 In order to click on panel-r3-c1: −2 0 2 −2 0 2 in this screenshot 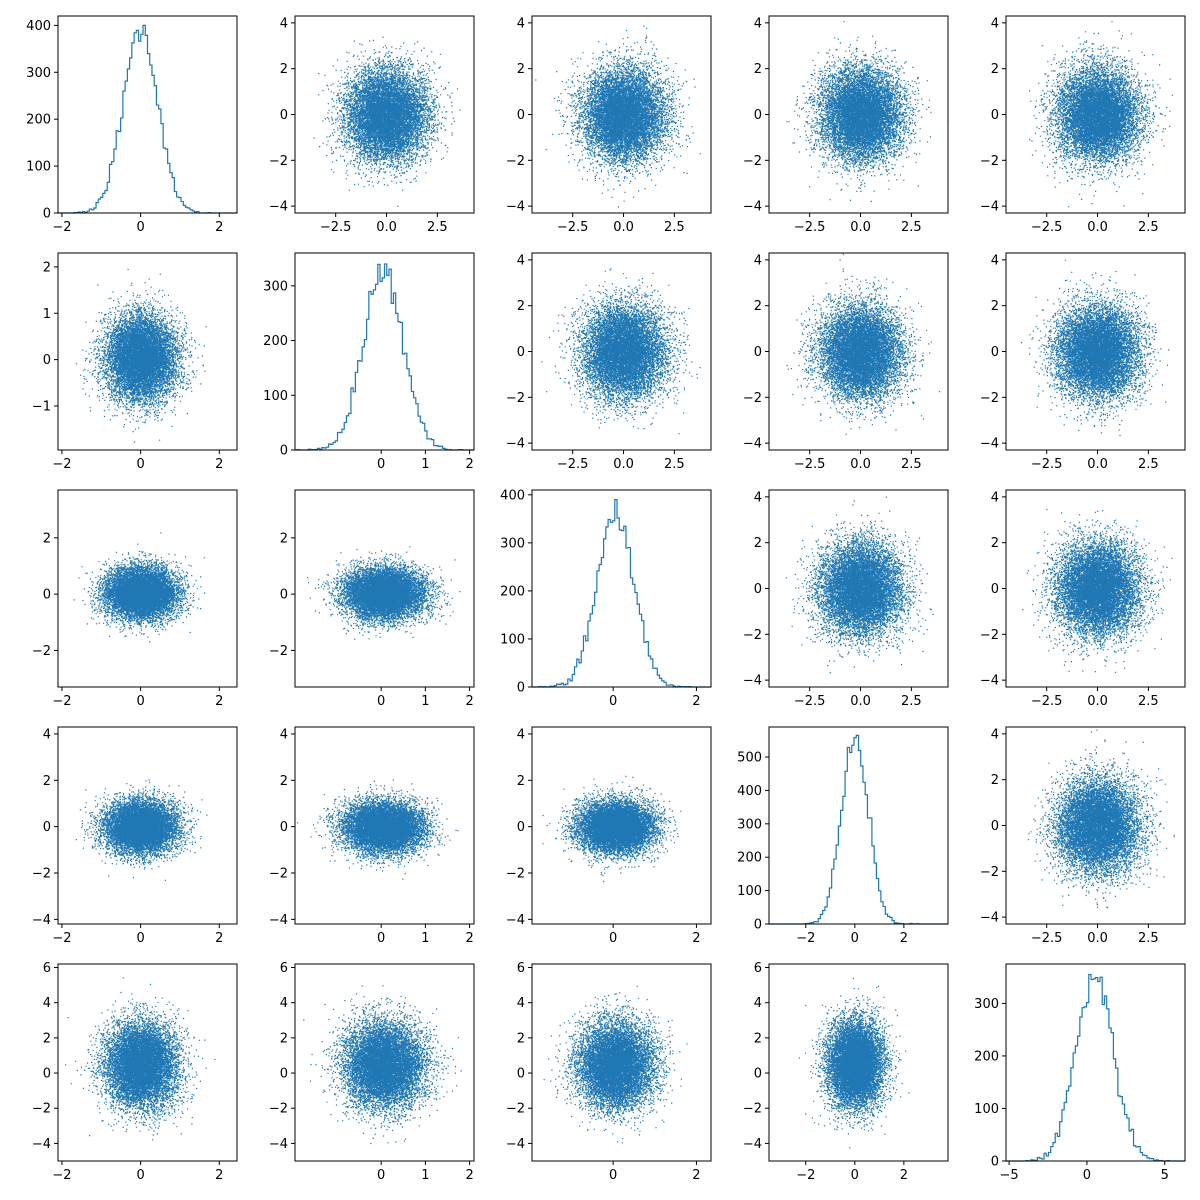, I will do `click(135, 599)`.